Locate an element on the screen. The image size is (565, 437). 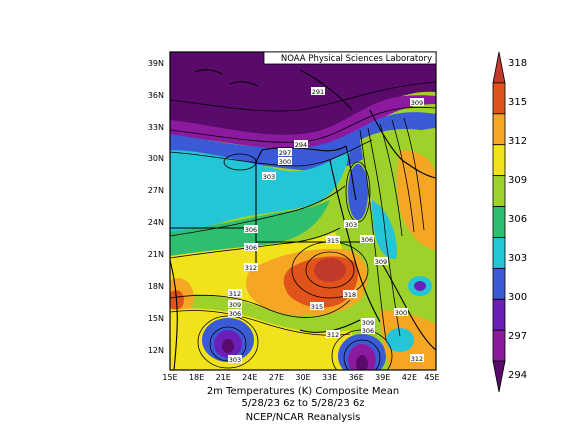
lat-tick-label: 39N is located at coordinates (156, 63).